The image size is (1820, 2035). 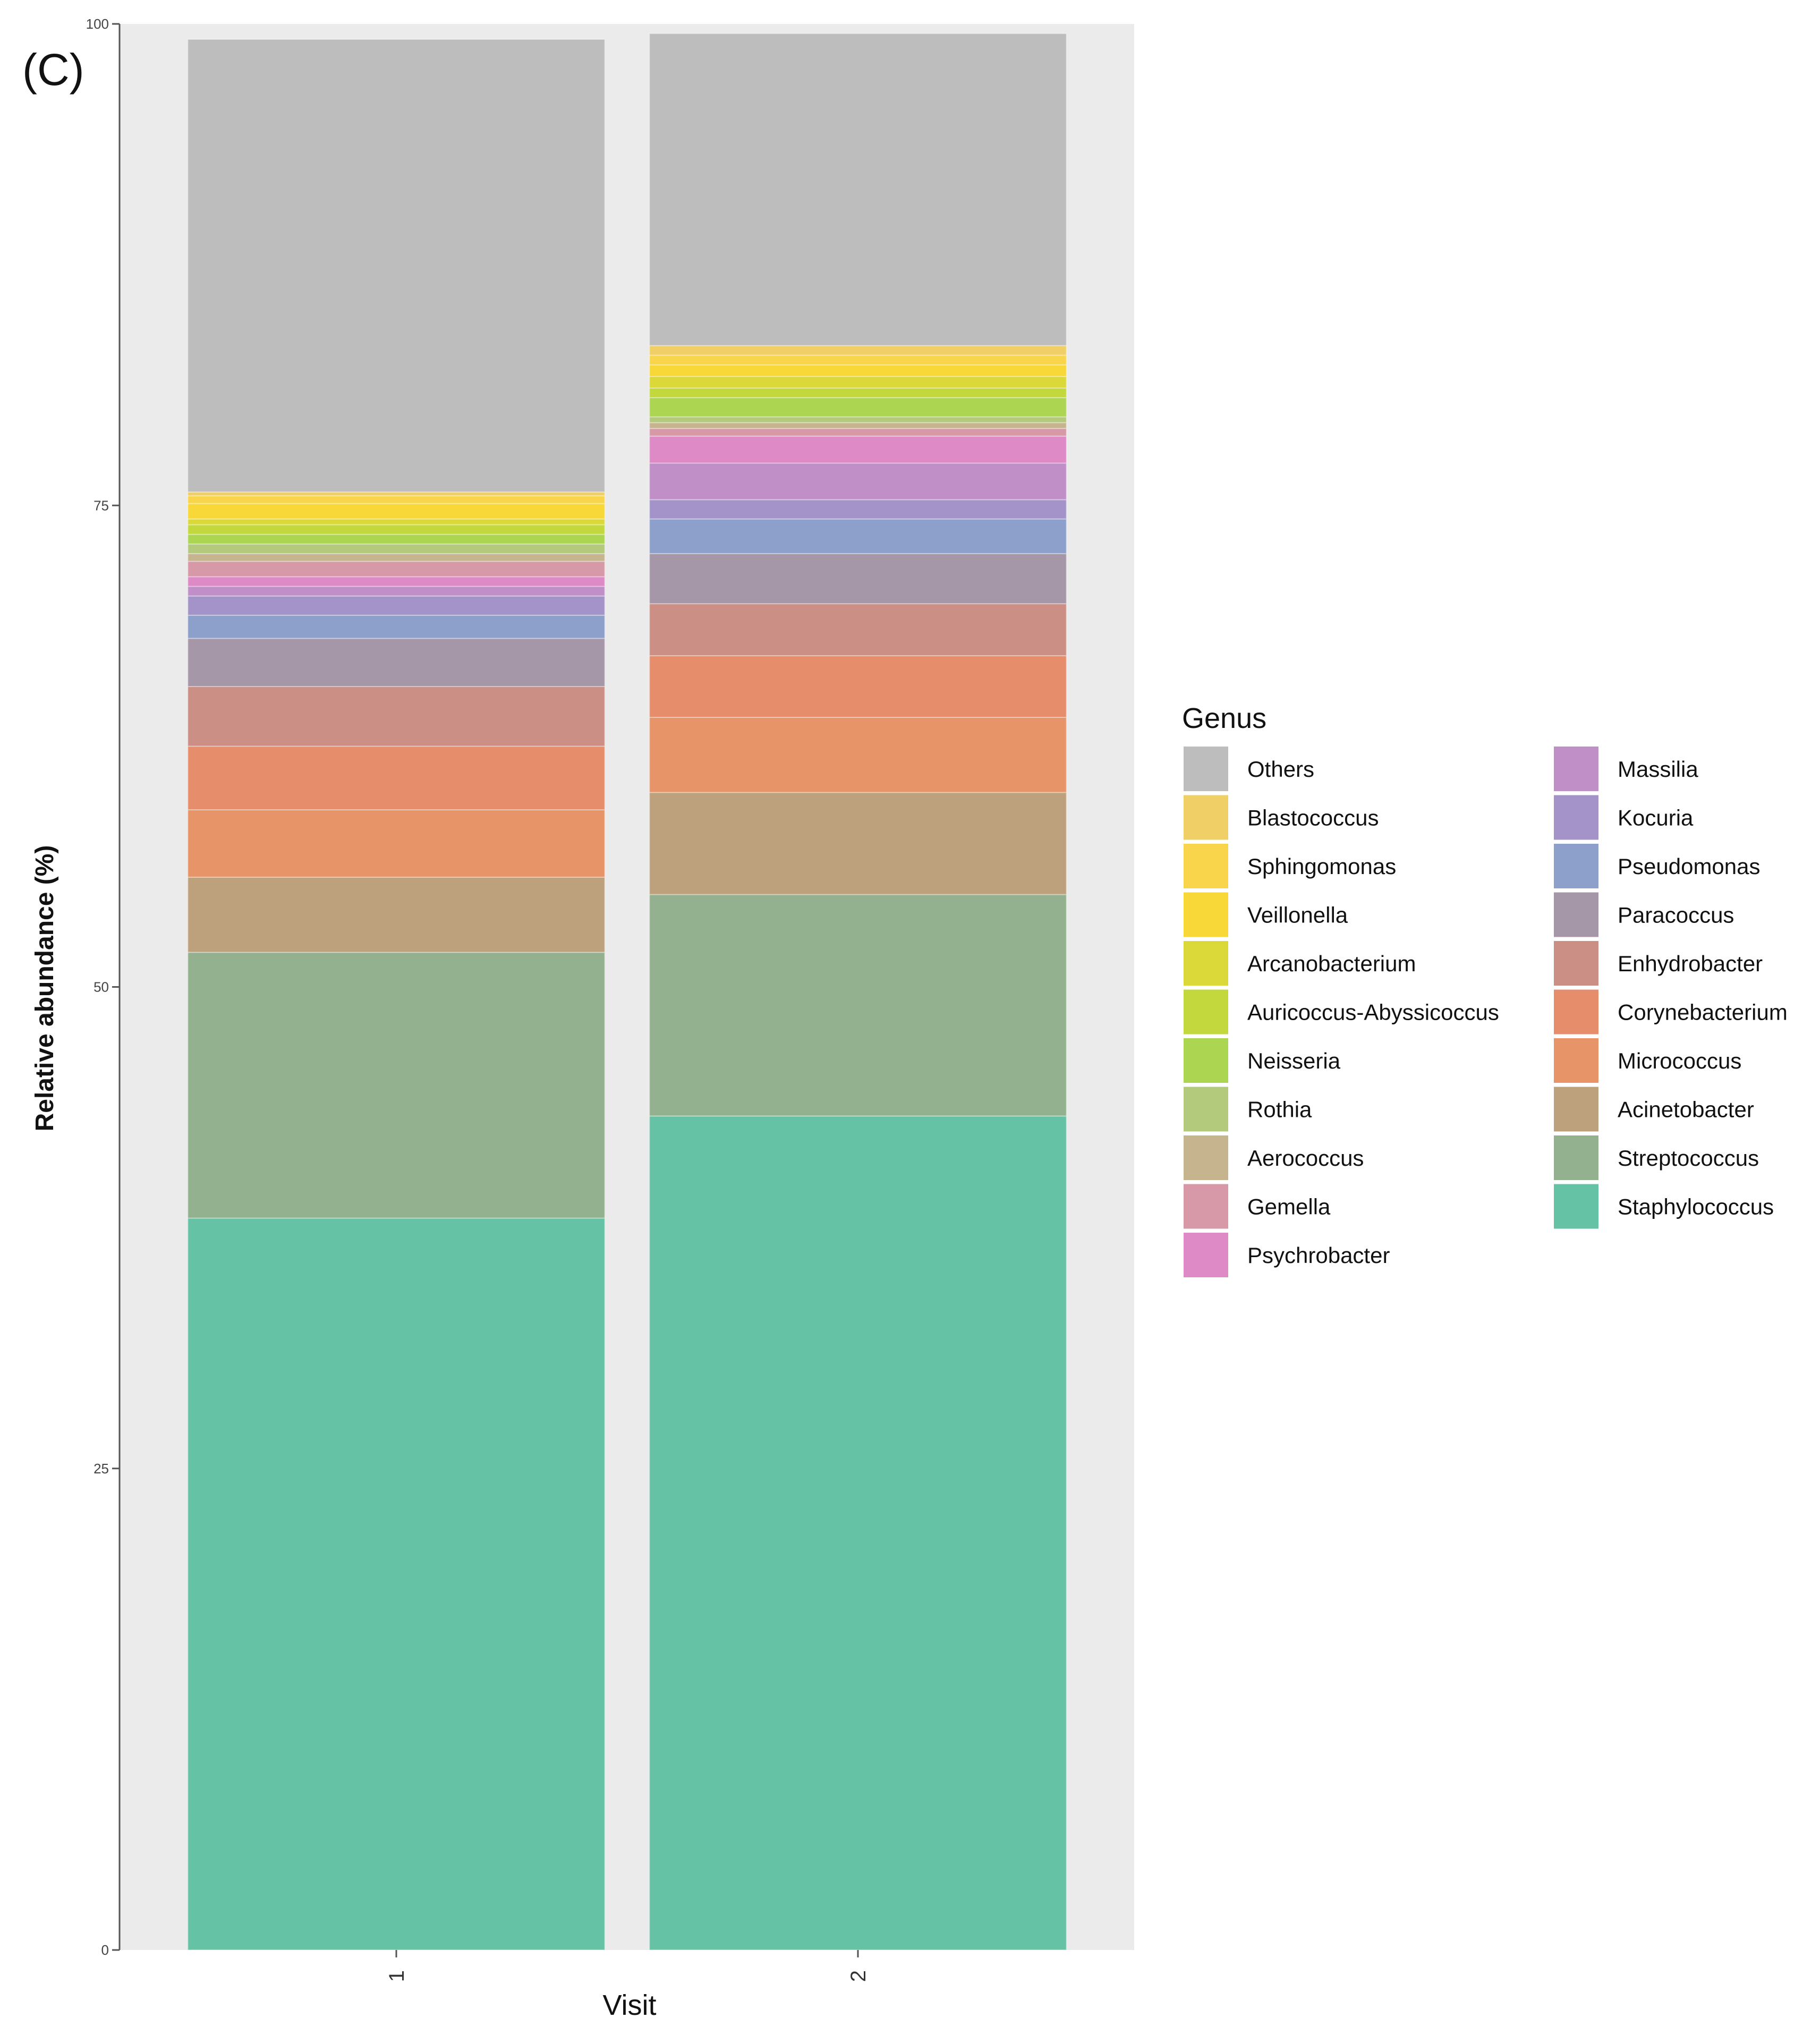 What do you see at coordinates (1676, 915) in the screenshot?
I see `legend-label: Paracoccus` at bounding box center [1676, 915].